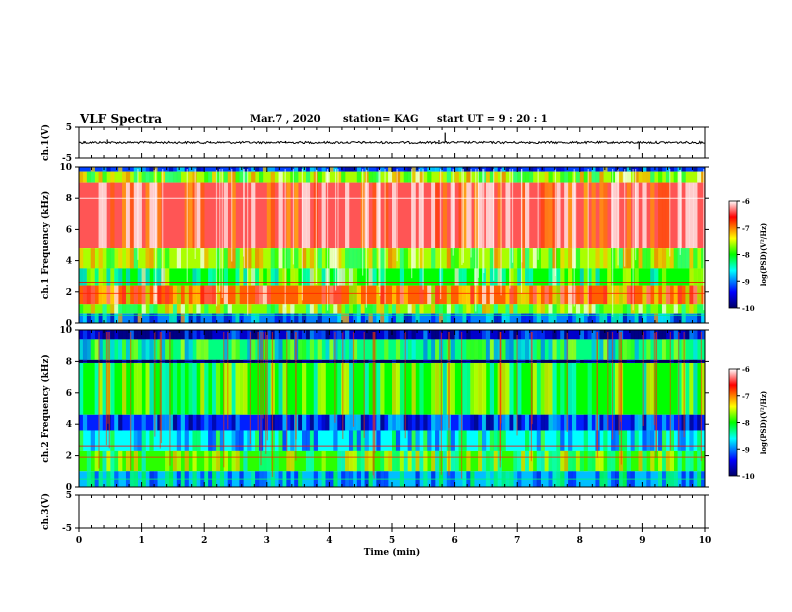  What do you see at coordinates (65, 168) in the screenshot?
I see `ch1-spec-ytick-label: 10` at bounding box center [65, 168].